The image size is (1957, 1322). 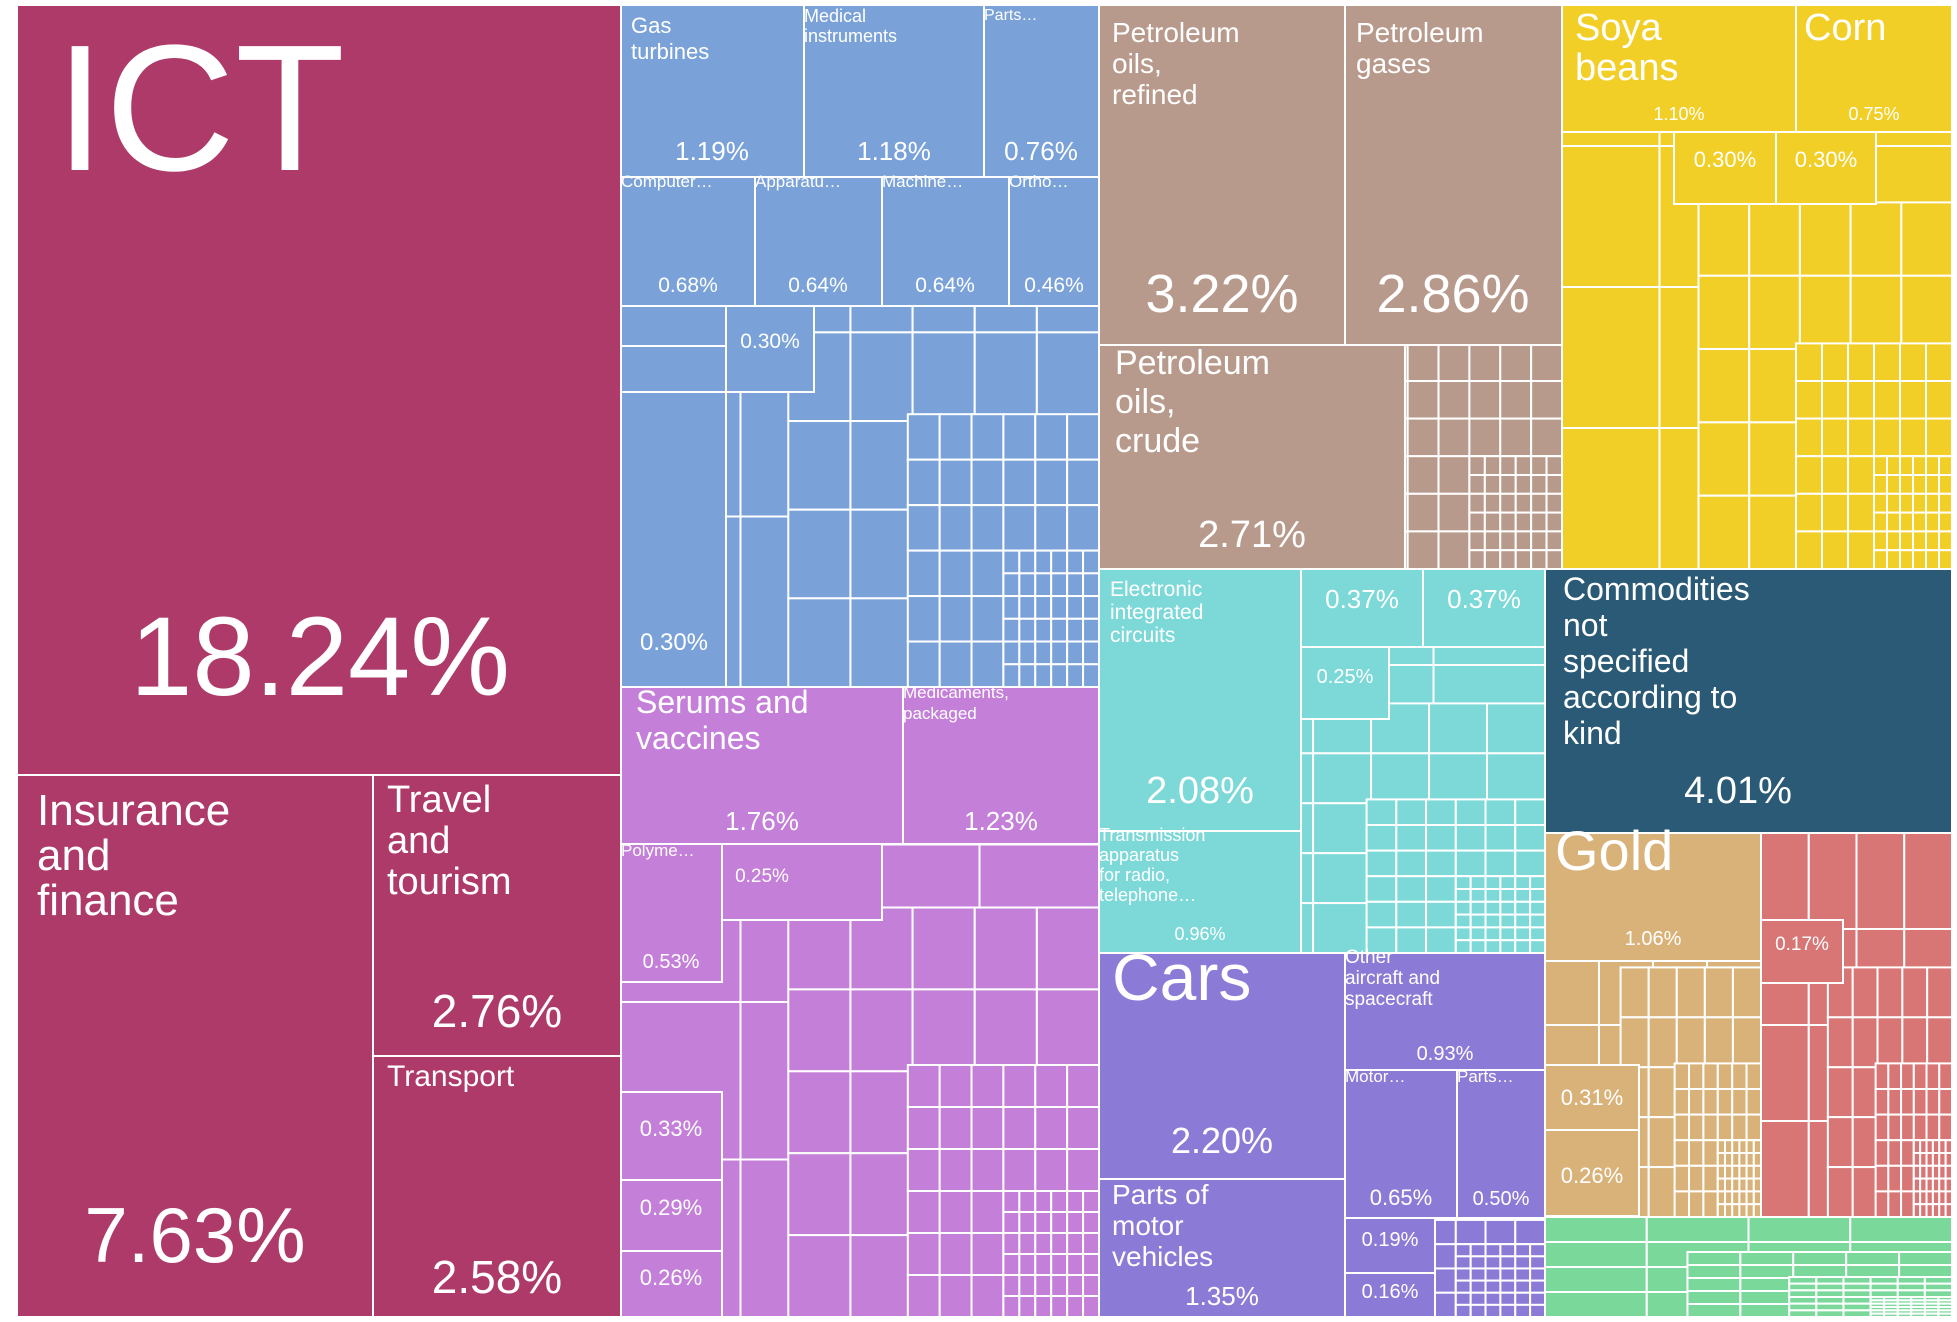 What do you see at coordinates (320, 656) in the screenshot?
I see `tile-value-ict: 18.24%` at bounding box center [320, 656].